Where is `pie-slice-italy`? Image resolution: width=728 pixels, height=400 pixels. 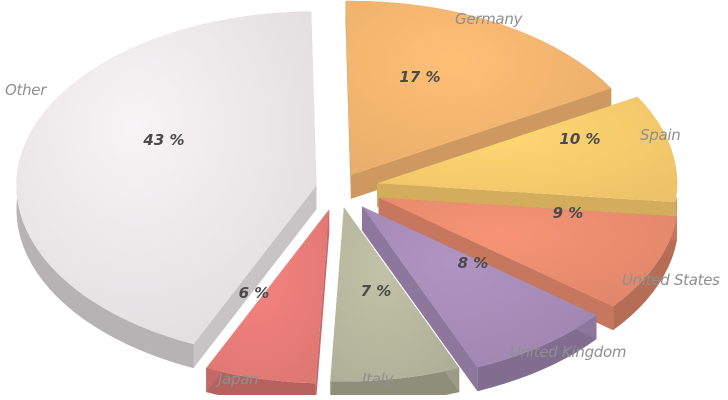 pie-slice-italy is located at coordinates (395, 303).